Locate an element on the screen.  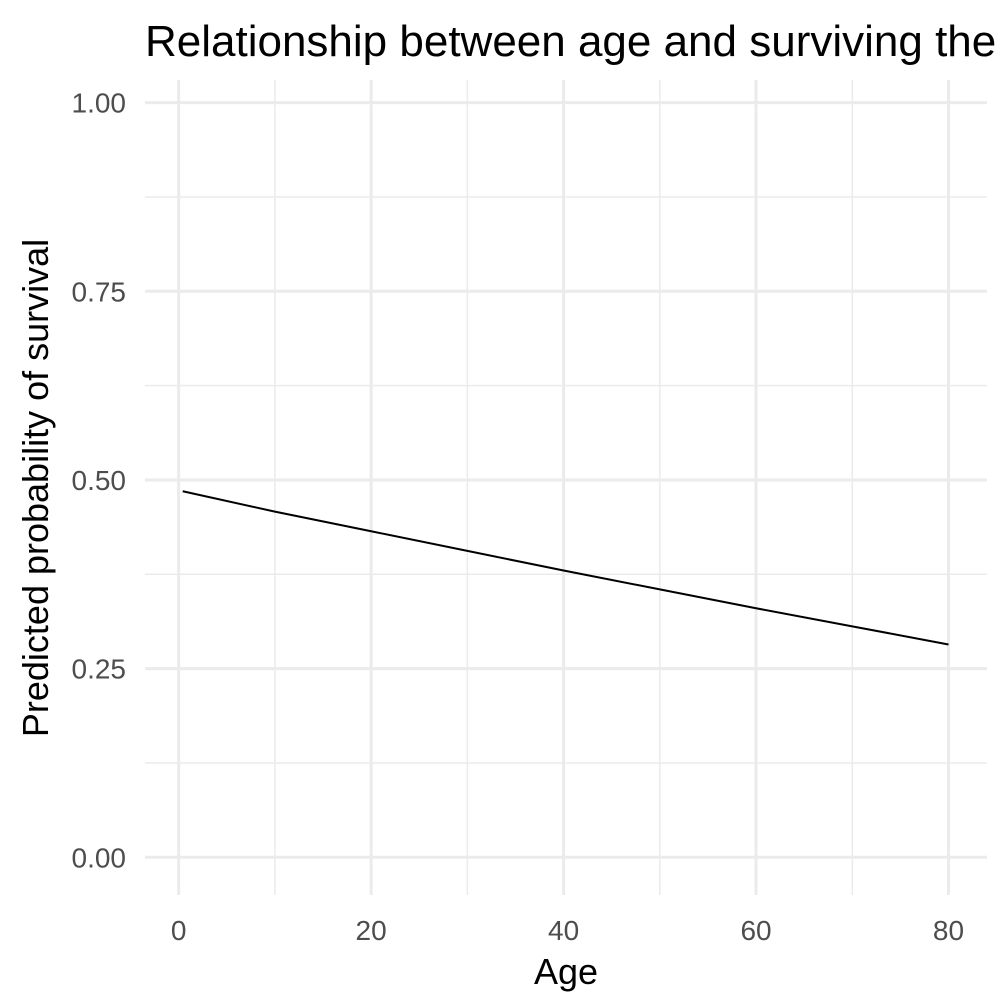
series-line is located at coordinates (565, 568).